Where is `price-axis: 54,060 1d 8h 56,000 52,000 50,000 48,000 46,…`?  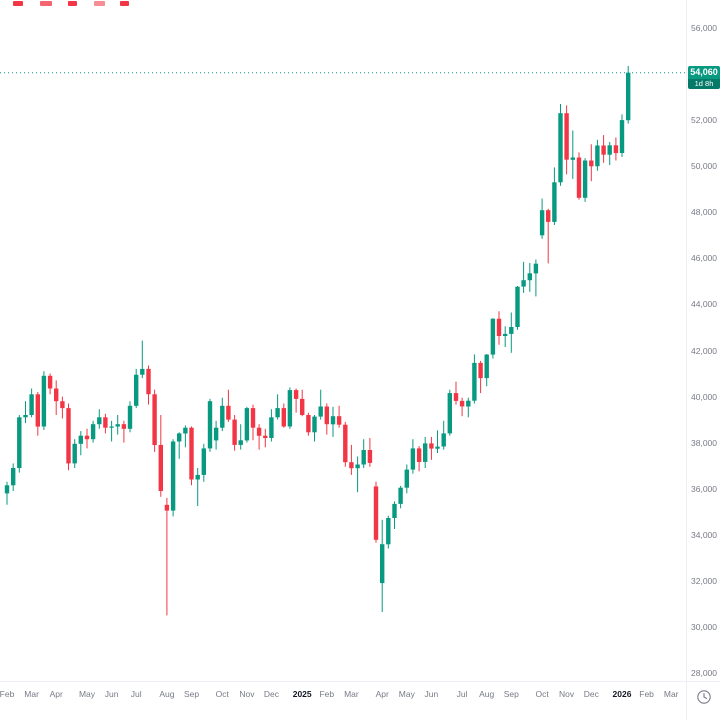
price-axis: 54,060 1d 8h 56,000 52,000 50,000 48,000 46,… is located at coordinates (703, 340).